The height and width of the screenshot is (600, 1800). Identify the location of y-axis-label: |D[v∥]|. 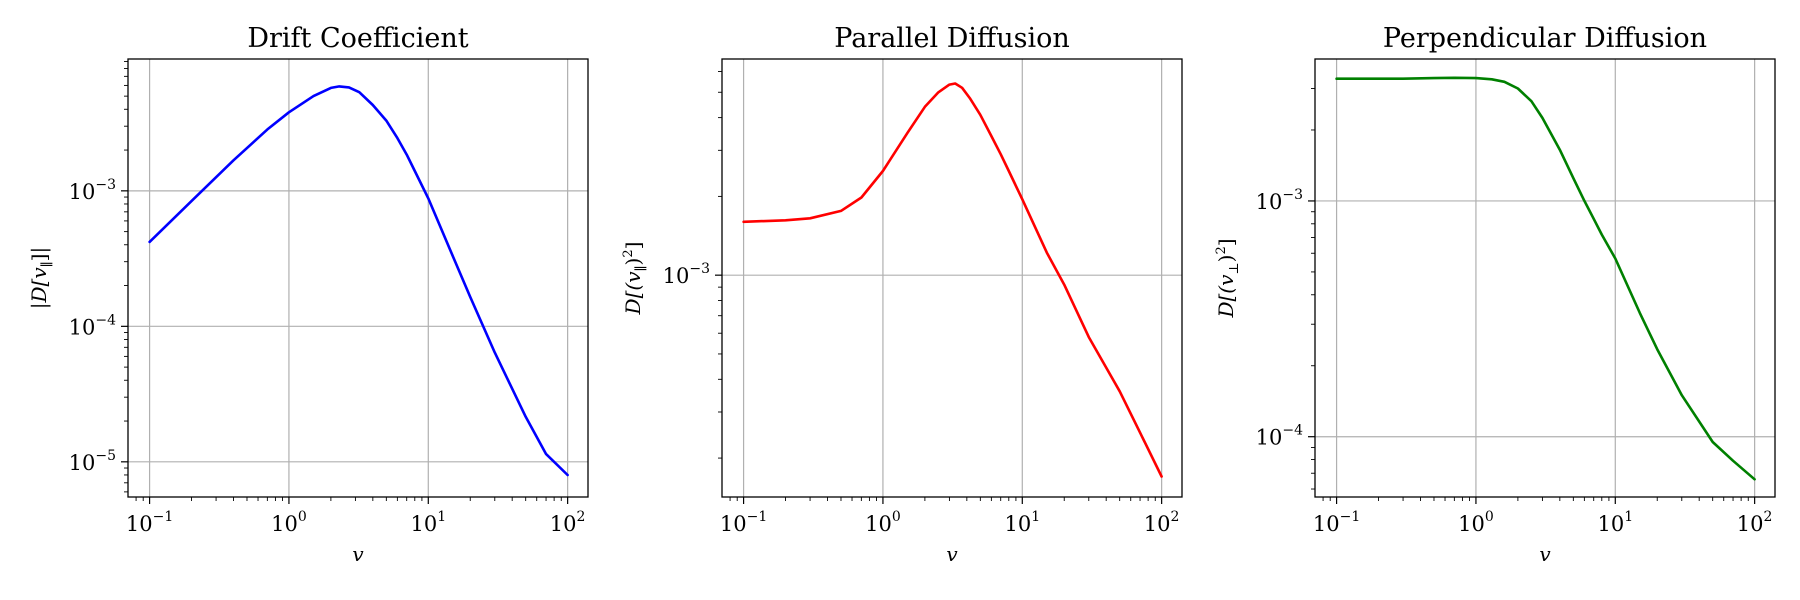
(41, 278).